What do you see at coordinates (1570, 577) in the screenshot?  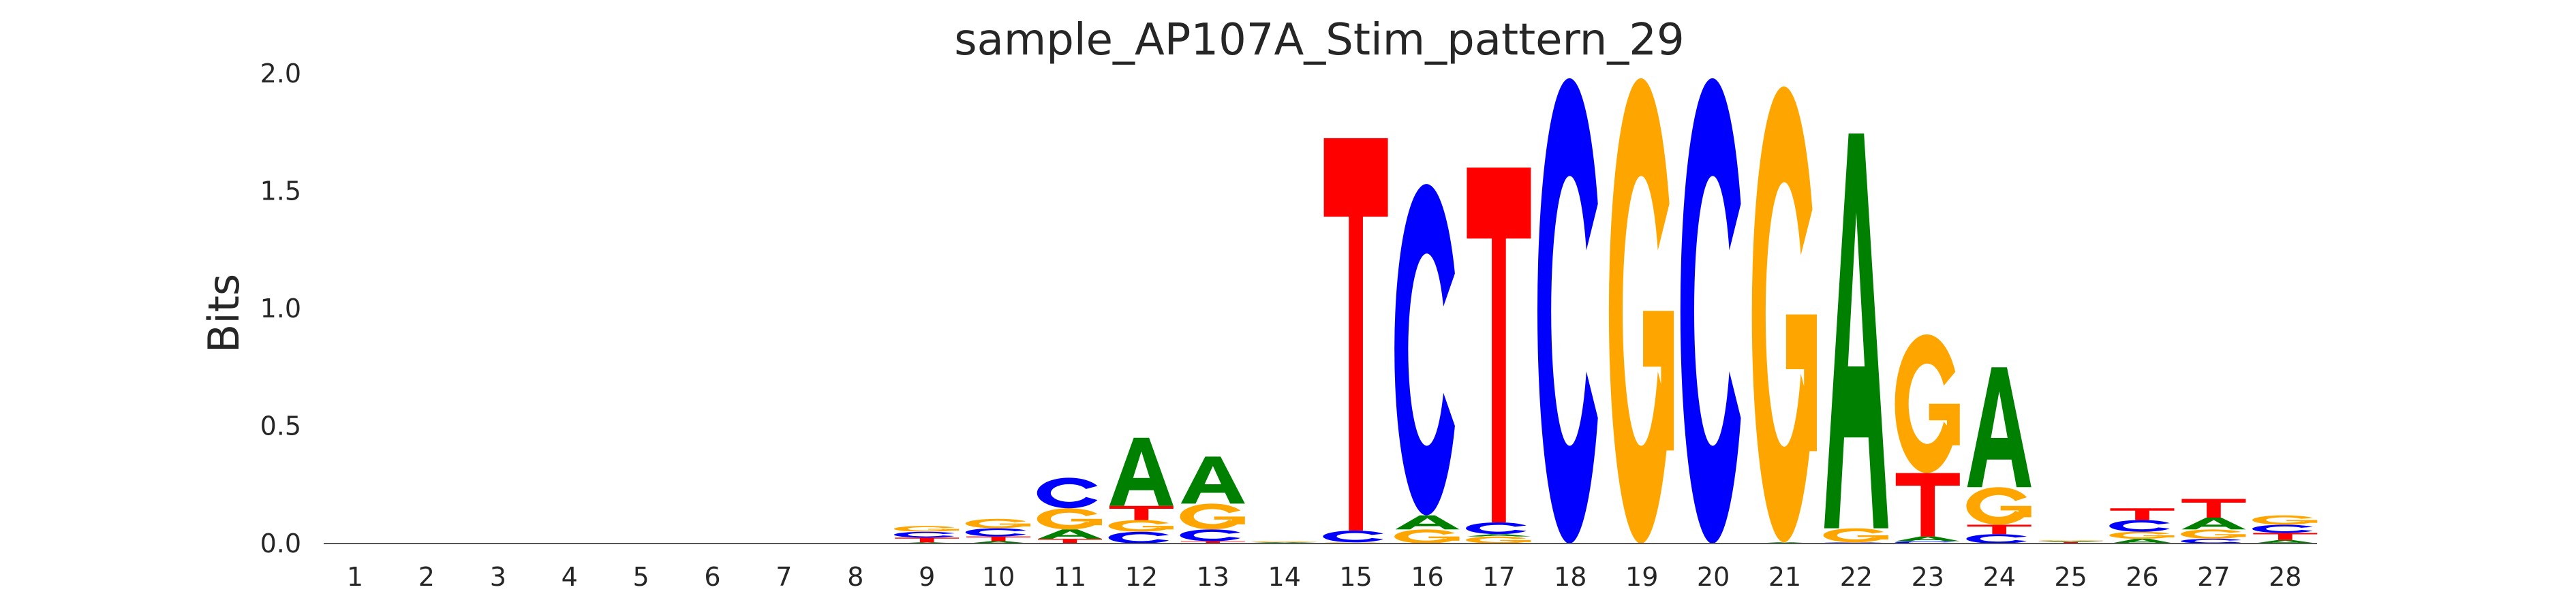 I see `x-tick-label: 18` at bounding box center [1570, 577].